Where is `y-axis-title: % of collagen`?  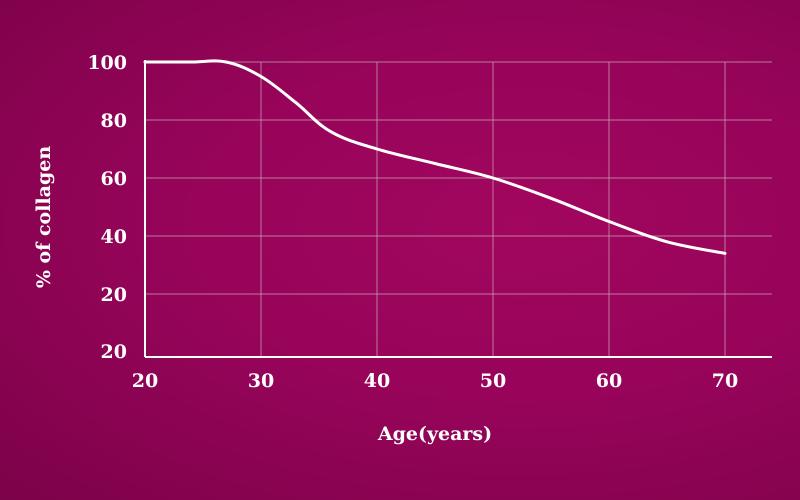 y-axis-title: % of collagen is located at coordinates (44, 217).